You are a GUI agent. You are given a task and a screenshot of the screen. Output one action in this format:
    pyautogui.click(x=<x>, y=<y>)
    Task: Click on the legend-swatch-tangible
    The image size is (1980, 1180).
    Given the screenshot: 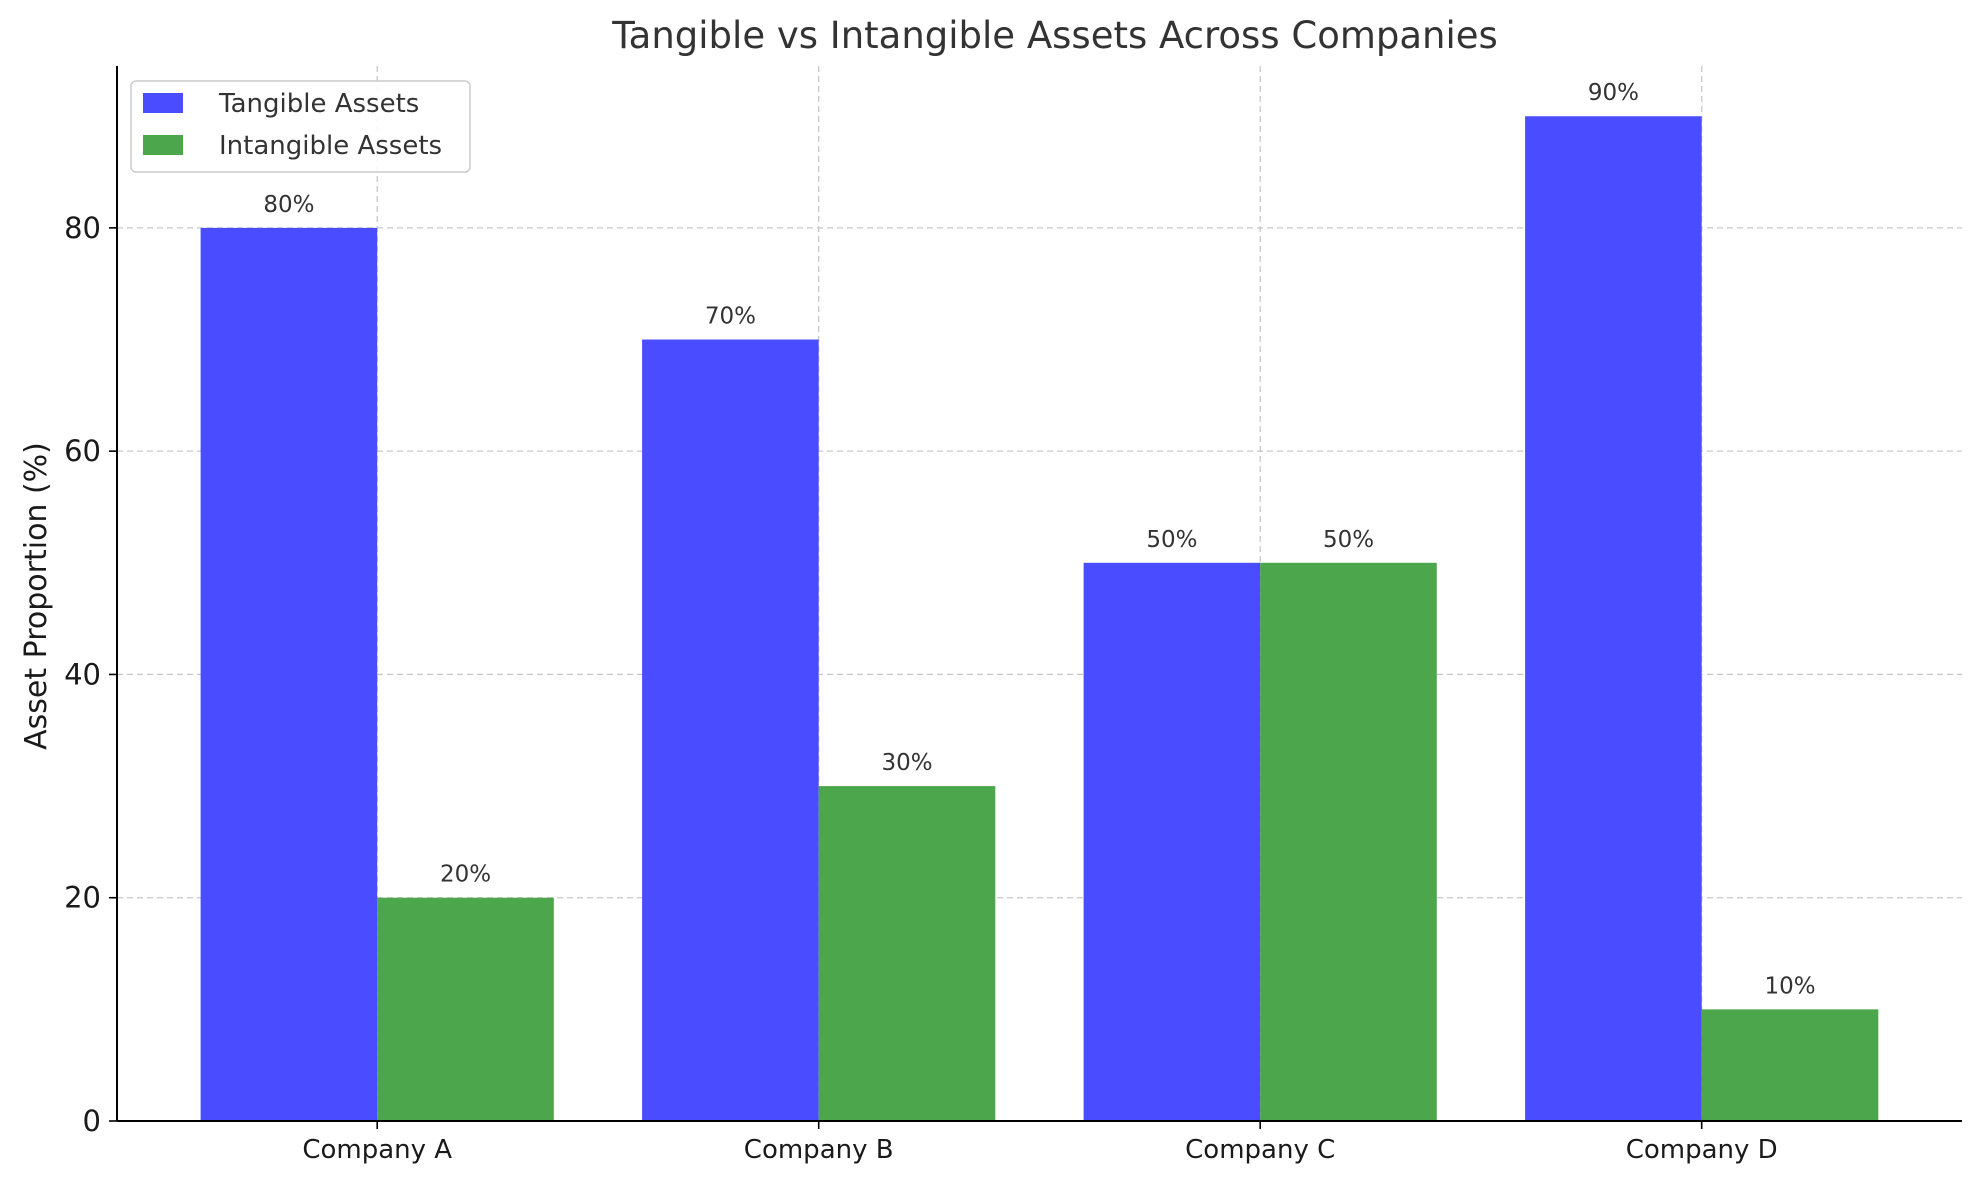 What is the action you would take?
    pyautogui.click(x=163, y=103)
    